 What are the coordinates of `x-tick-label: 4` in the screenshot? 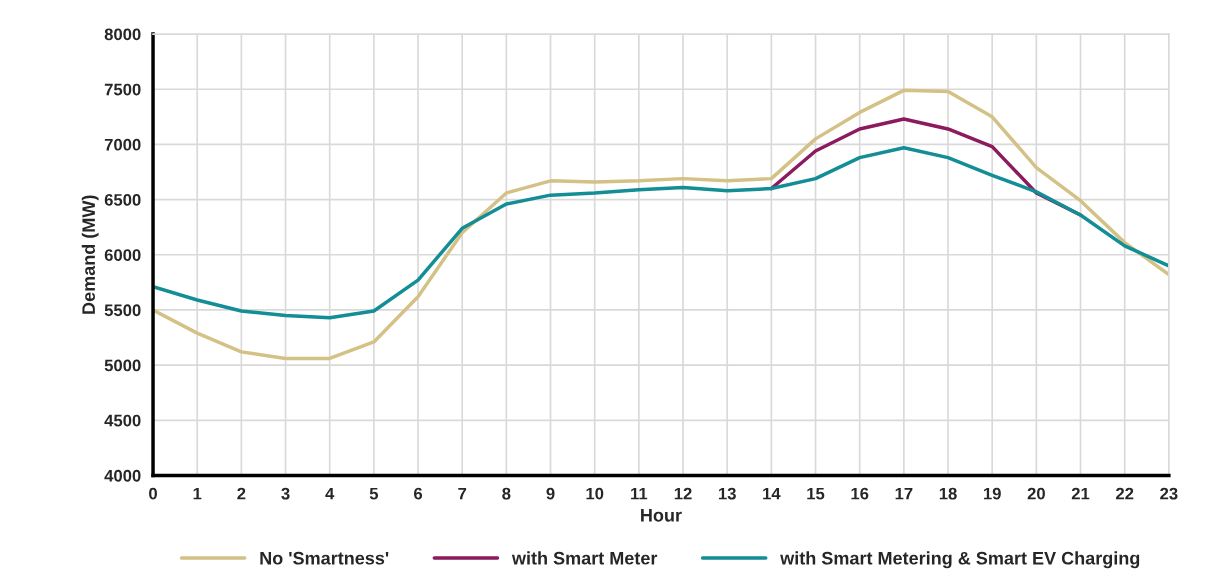 It's located at (330, 493).